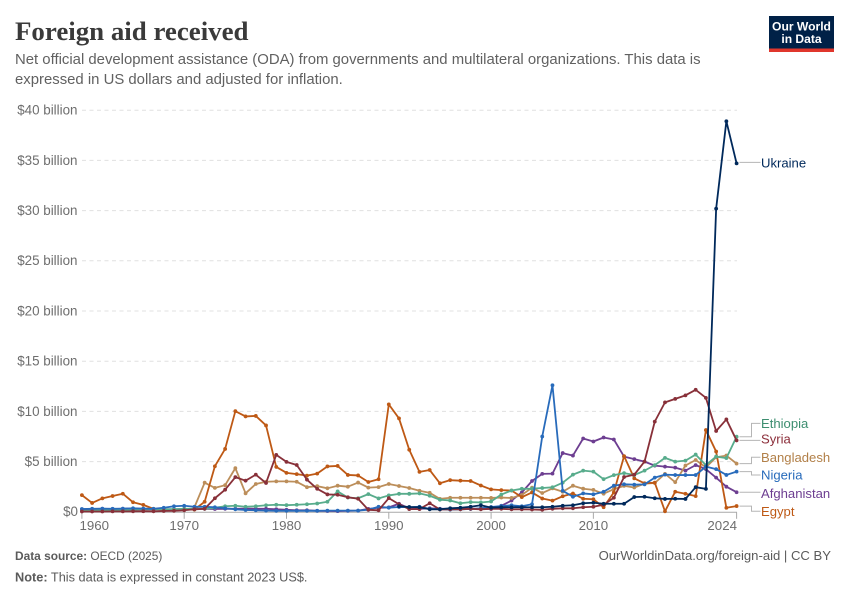  I want to click on svg-text: Our World, so click(801, 27).